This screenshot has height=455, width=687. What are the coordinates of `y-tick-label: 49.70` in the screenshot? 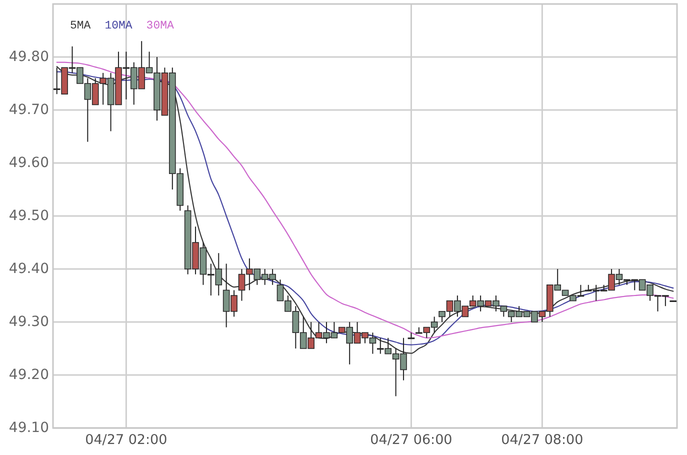 It's located at (28, 110).